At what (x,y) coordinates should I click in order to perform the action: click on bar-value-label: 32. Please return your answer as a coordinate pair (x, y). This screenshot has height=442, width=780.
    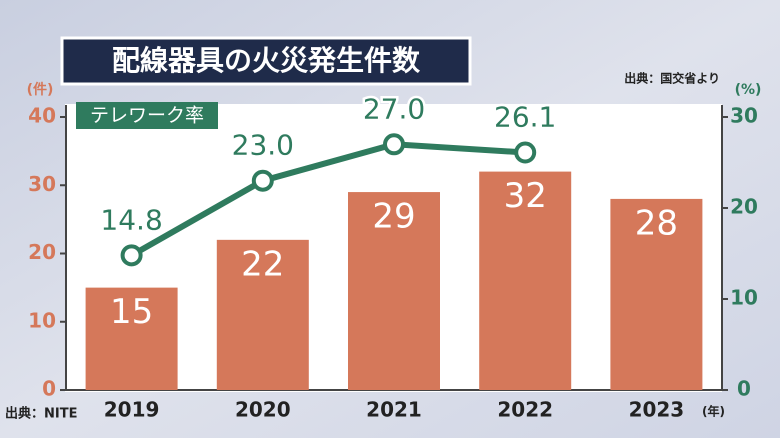
    Looking at the image, I should click on (525, 196).